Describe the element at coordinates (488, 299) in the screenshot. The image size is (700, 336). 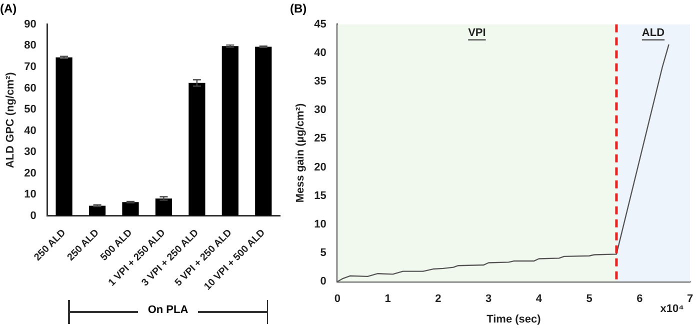
I see `x-tick-label: 3` at that location.